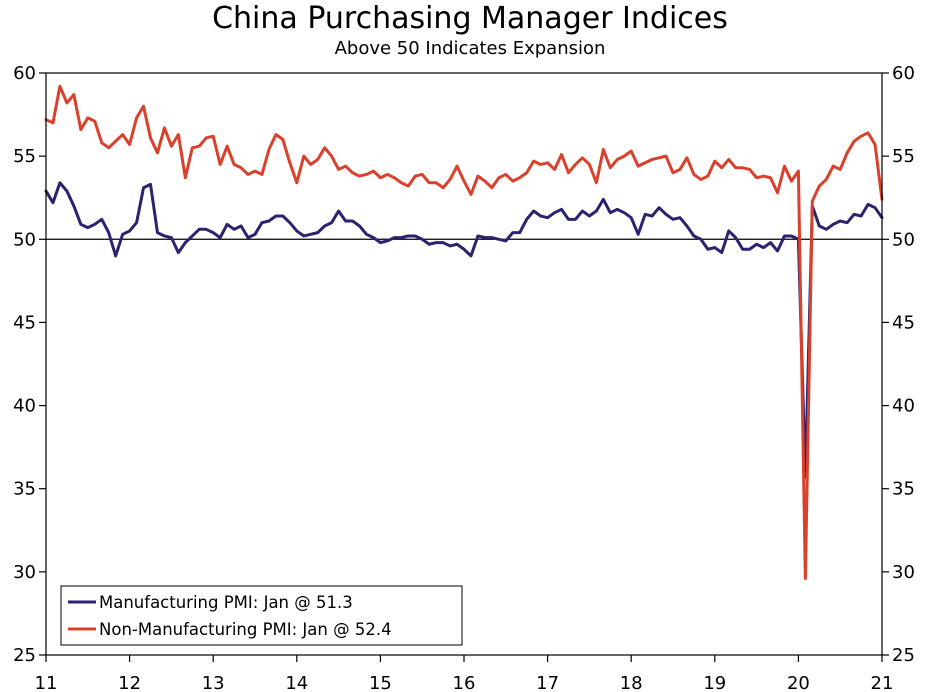 The height and width of the screenshot is (692, 941). What do you see at coordinates (470, 48) in the screenshot?
I see `chart-subtitle: Above 50 Indicates Expansion` at bounding box center [470, 48].